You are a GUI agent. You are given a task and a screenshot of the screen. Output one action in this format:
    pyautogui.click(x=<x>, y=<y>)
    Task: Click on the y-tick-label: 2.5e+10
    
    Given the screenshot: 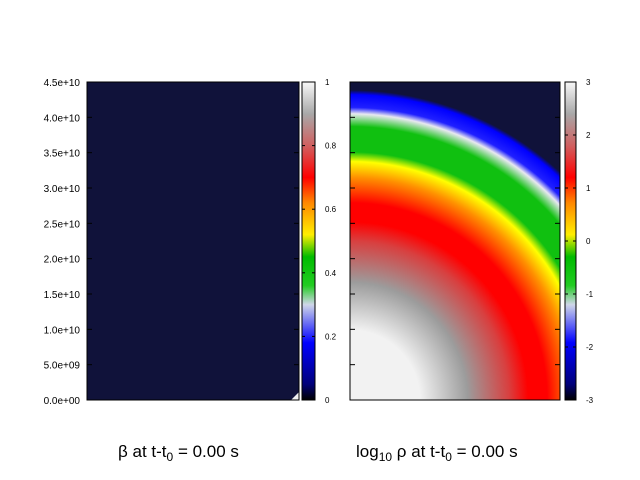 What is the action you would take?
    pyautogui.click(x=62, y=224)
    